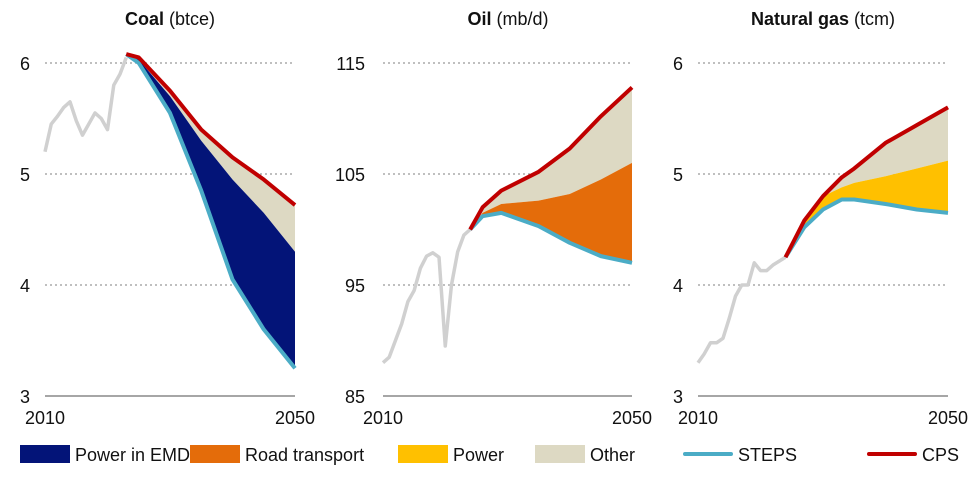  What do you see at coordinates (147, 19) in the screenshot?
I see `panel-title-bold: Coal` at bounding box center [147, 19].